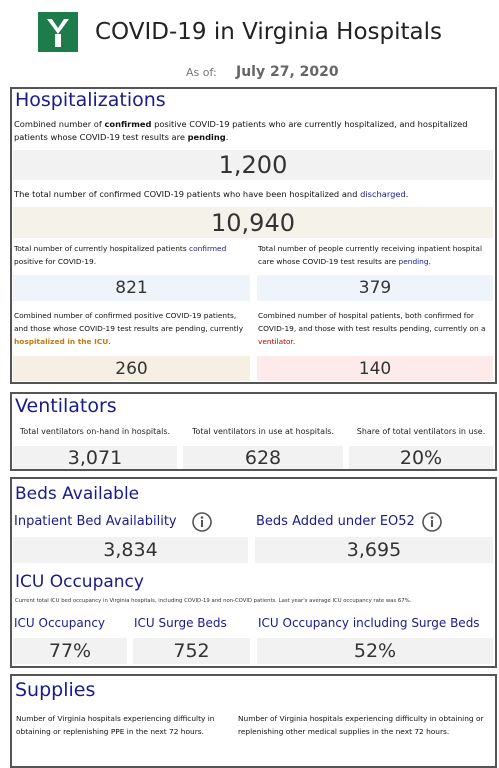 Image resolution: width=499 pixels, height=768 pixels. I want to click on metric-value: 3,834, so click(130, 550).